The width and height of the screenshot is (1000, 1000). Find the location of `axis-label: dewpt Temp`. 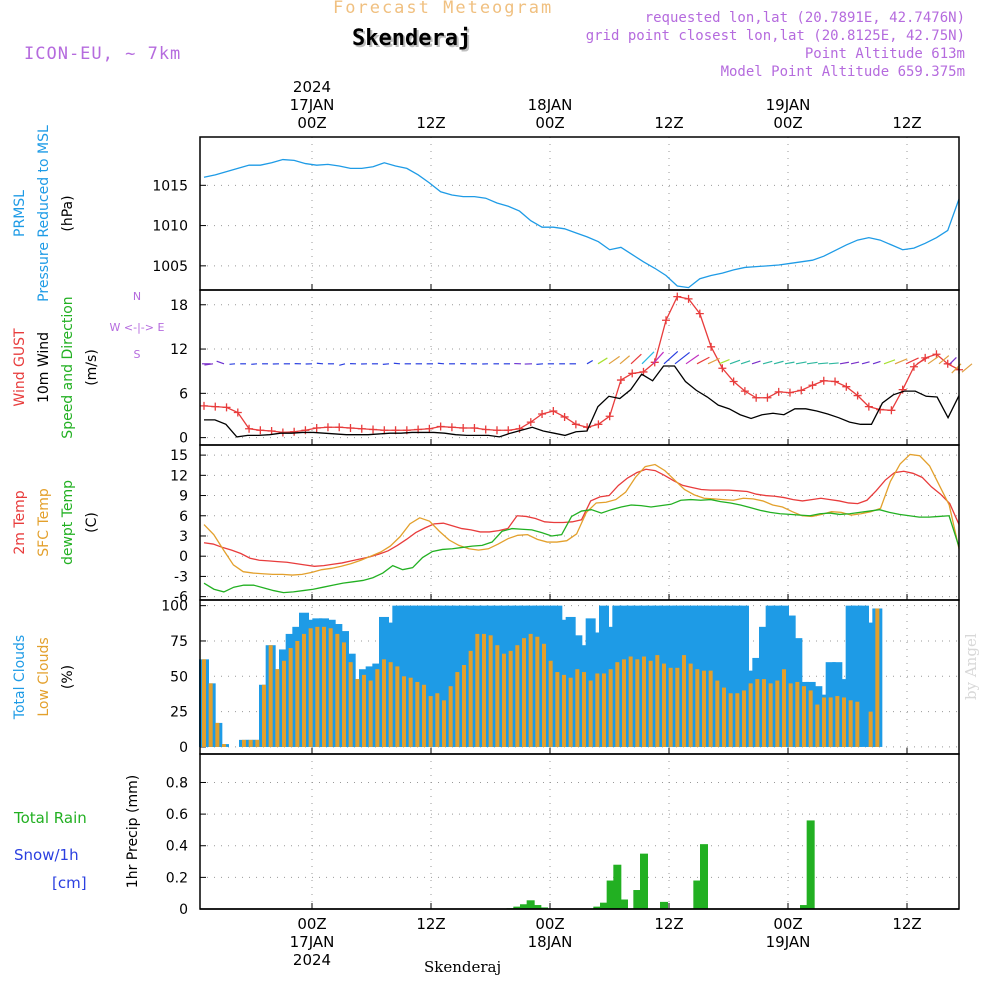

axis-label: dewpt Temp is located at coordinates (68, 522).